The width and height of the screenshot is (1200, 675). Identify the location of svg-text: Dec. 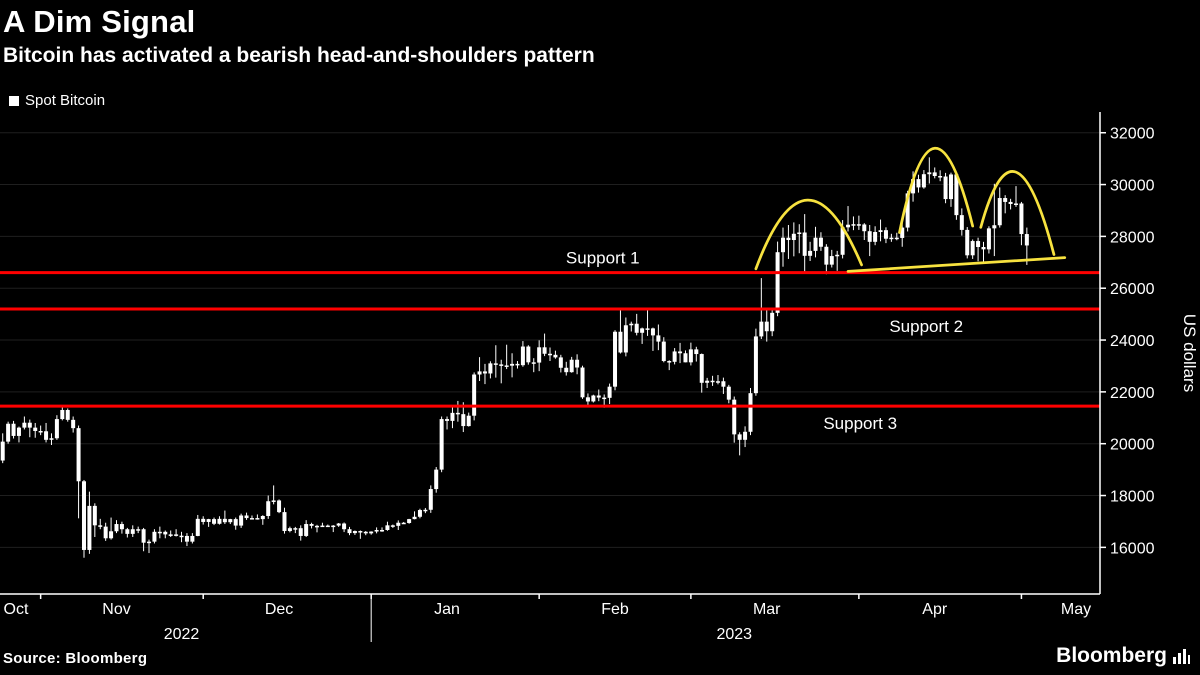
(279, 609).